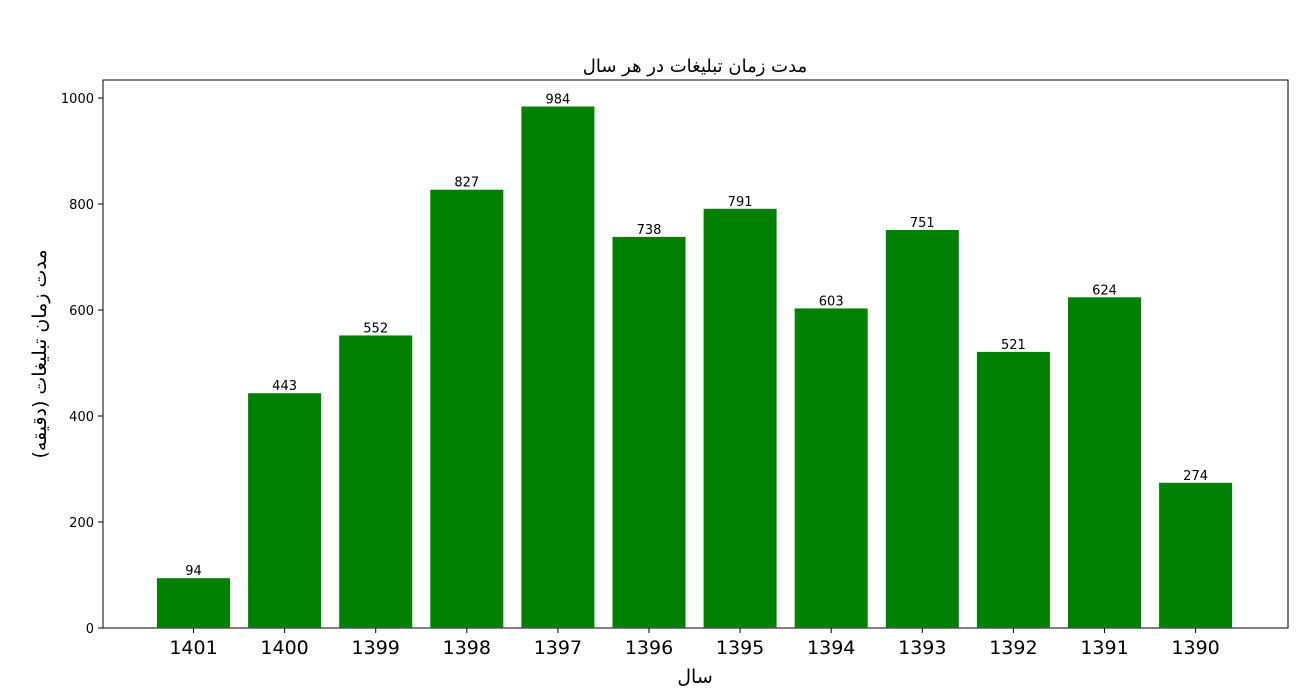 This screenshot has height=700, width=1300. What do you see at coordinates (193, 648) in the screenshot?
I see `x-tick-label: 1401` at bounding box center [193, 648].